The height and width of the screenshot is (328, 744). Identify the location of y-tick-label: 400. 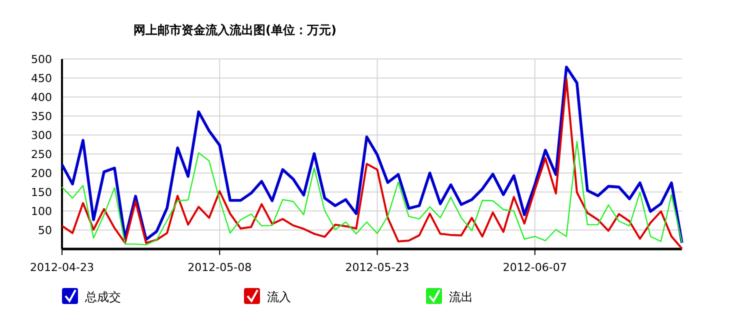
(41, 97).